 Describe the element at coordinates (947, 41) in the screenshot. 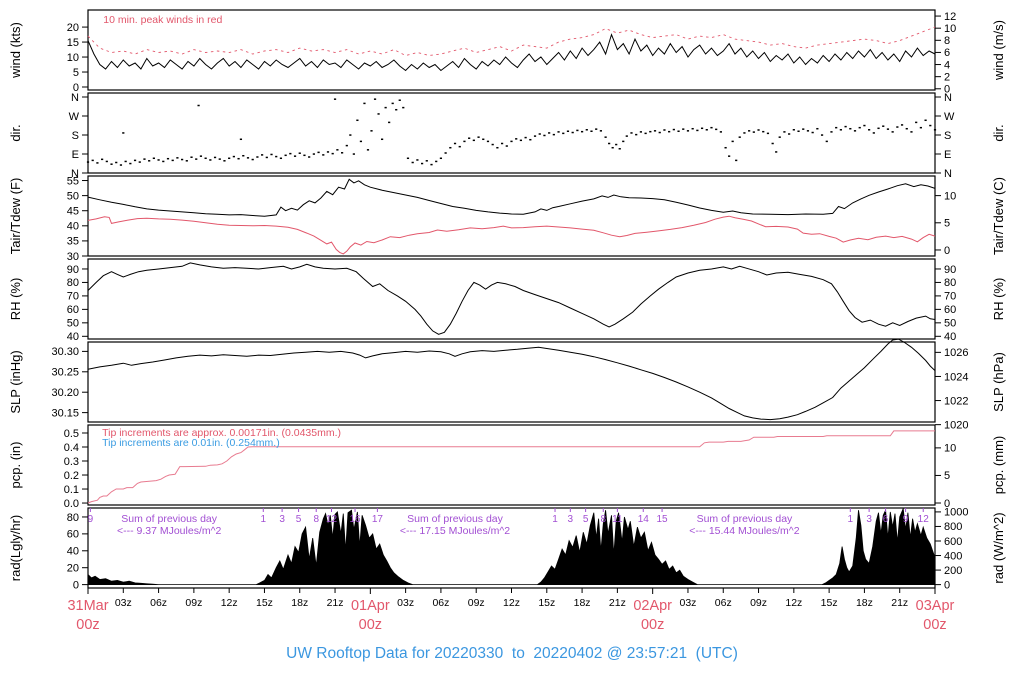

I see `right-tick-label: 8` at that location.